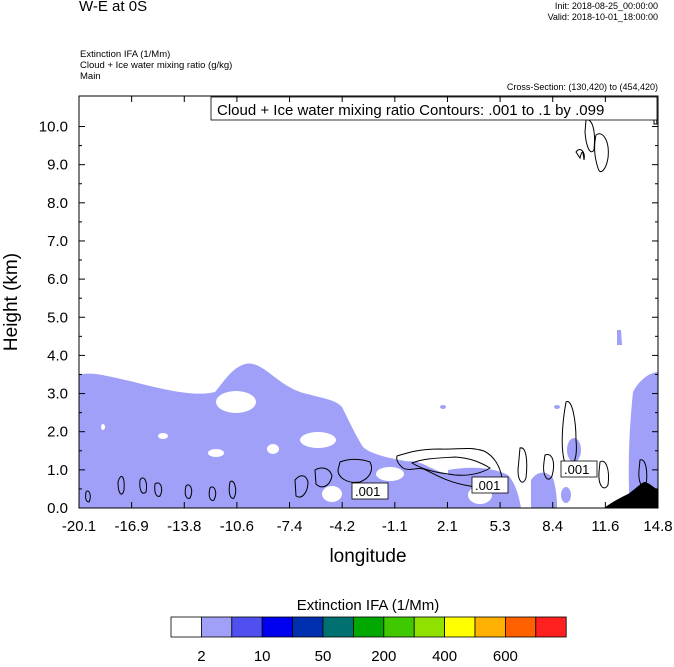 The image size is (674, 667). I want to click on field-name-mixing-ratio: Cloud + Ice water mixing ratio (g/kg), so click(156, 65).